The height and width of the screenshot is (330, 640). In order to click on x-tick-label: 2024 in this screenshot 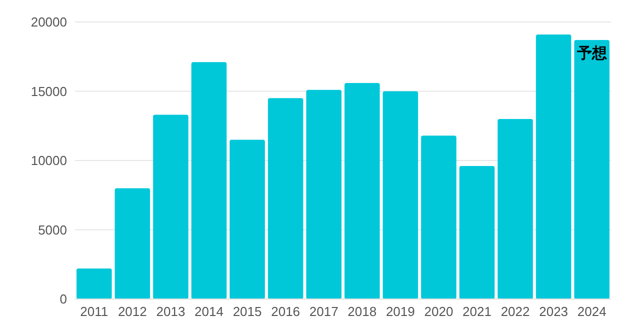, I will do `click(591, 311)`.